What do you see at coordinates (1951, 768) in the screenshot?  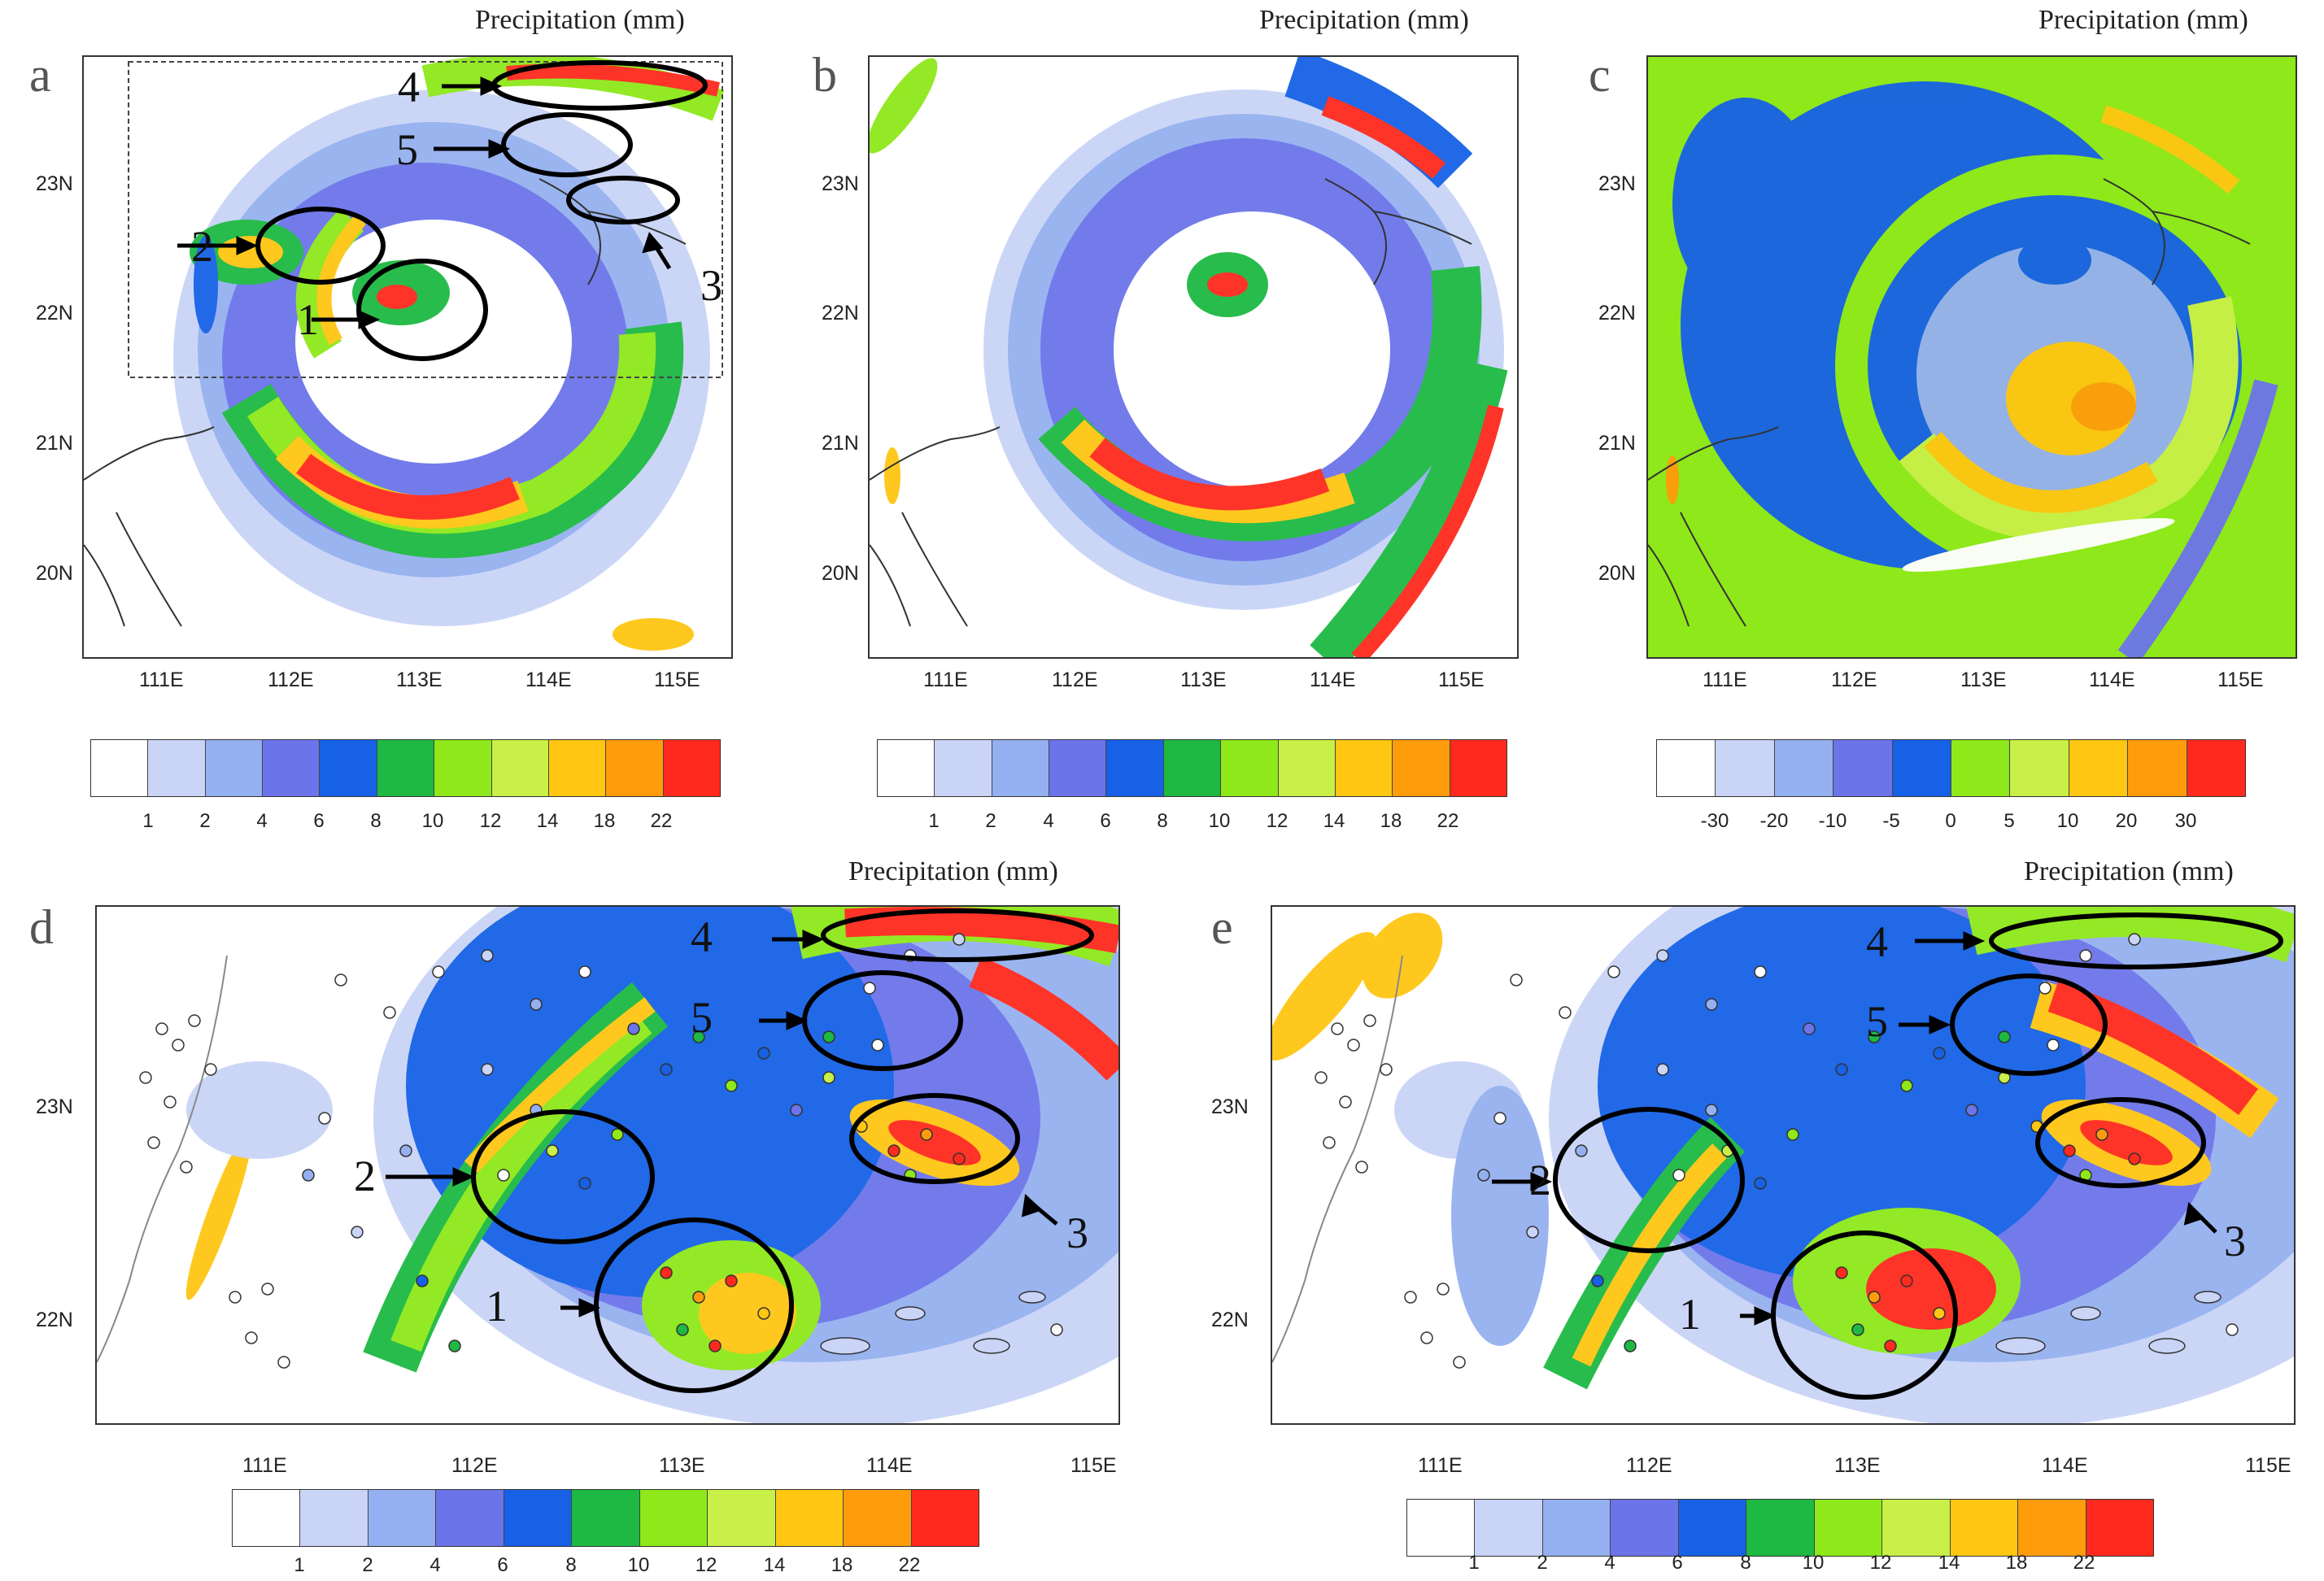 I see `panel-c-colorbar` at bounding box center [1951, 768].